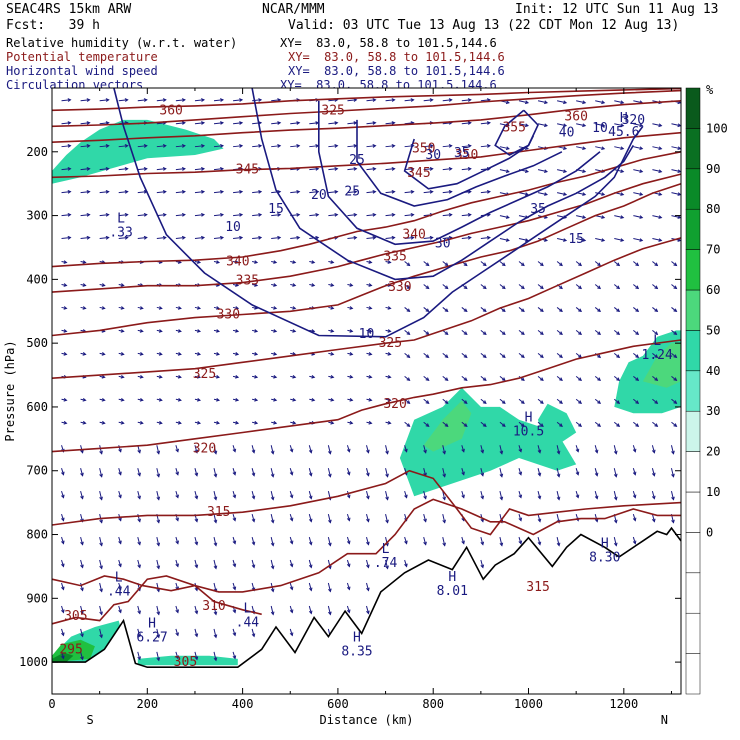 The image size is (740, 740). I want to click on extremum-value-6: 8.01, so click(452, 591).